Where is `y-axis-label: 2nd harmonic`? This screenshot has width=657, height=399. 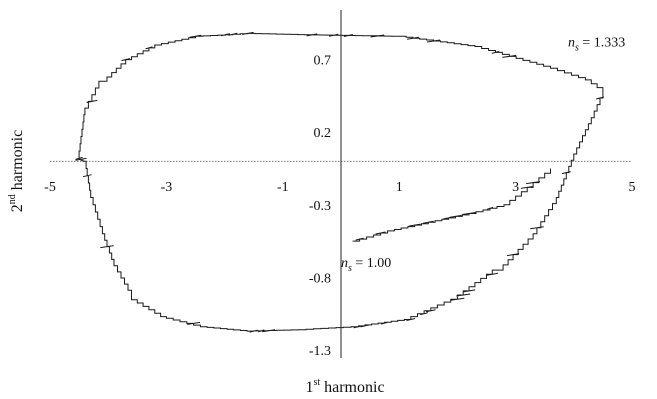 y-axis-label: 2nd harmonic is located at coordinates (16, 171).